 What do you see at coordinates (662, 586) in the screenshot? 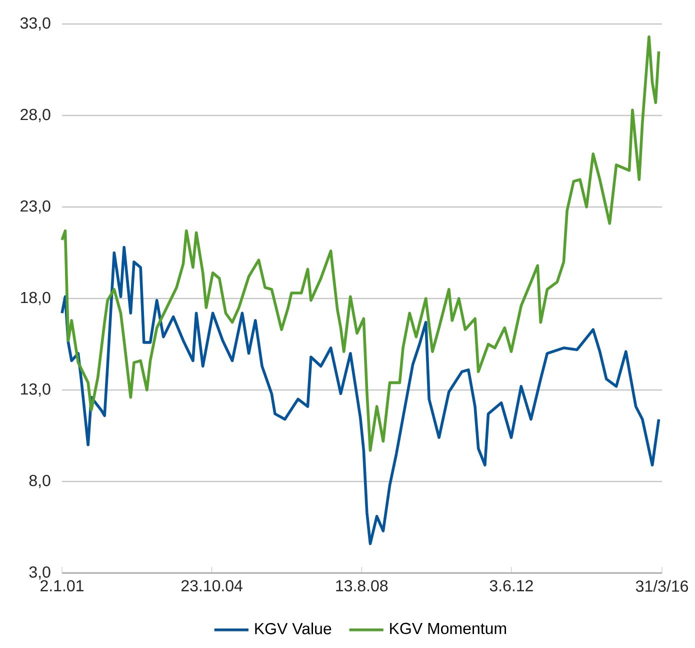
I see `x-tick-label: 31/3/16` at bounding box center [662, 586].